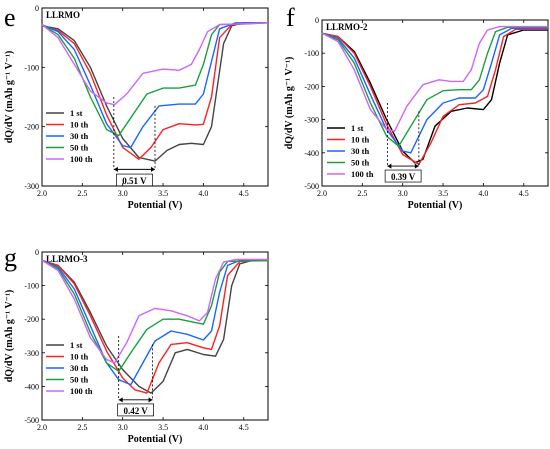 This screenshot has width=550, height=449. I want to click on panel-title: LLRMO-3, so click(67, 259).